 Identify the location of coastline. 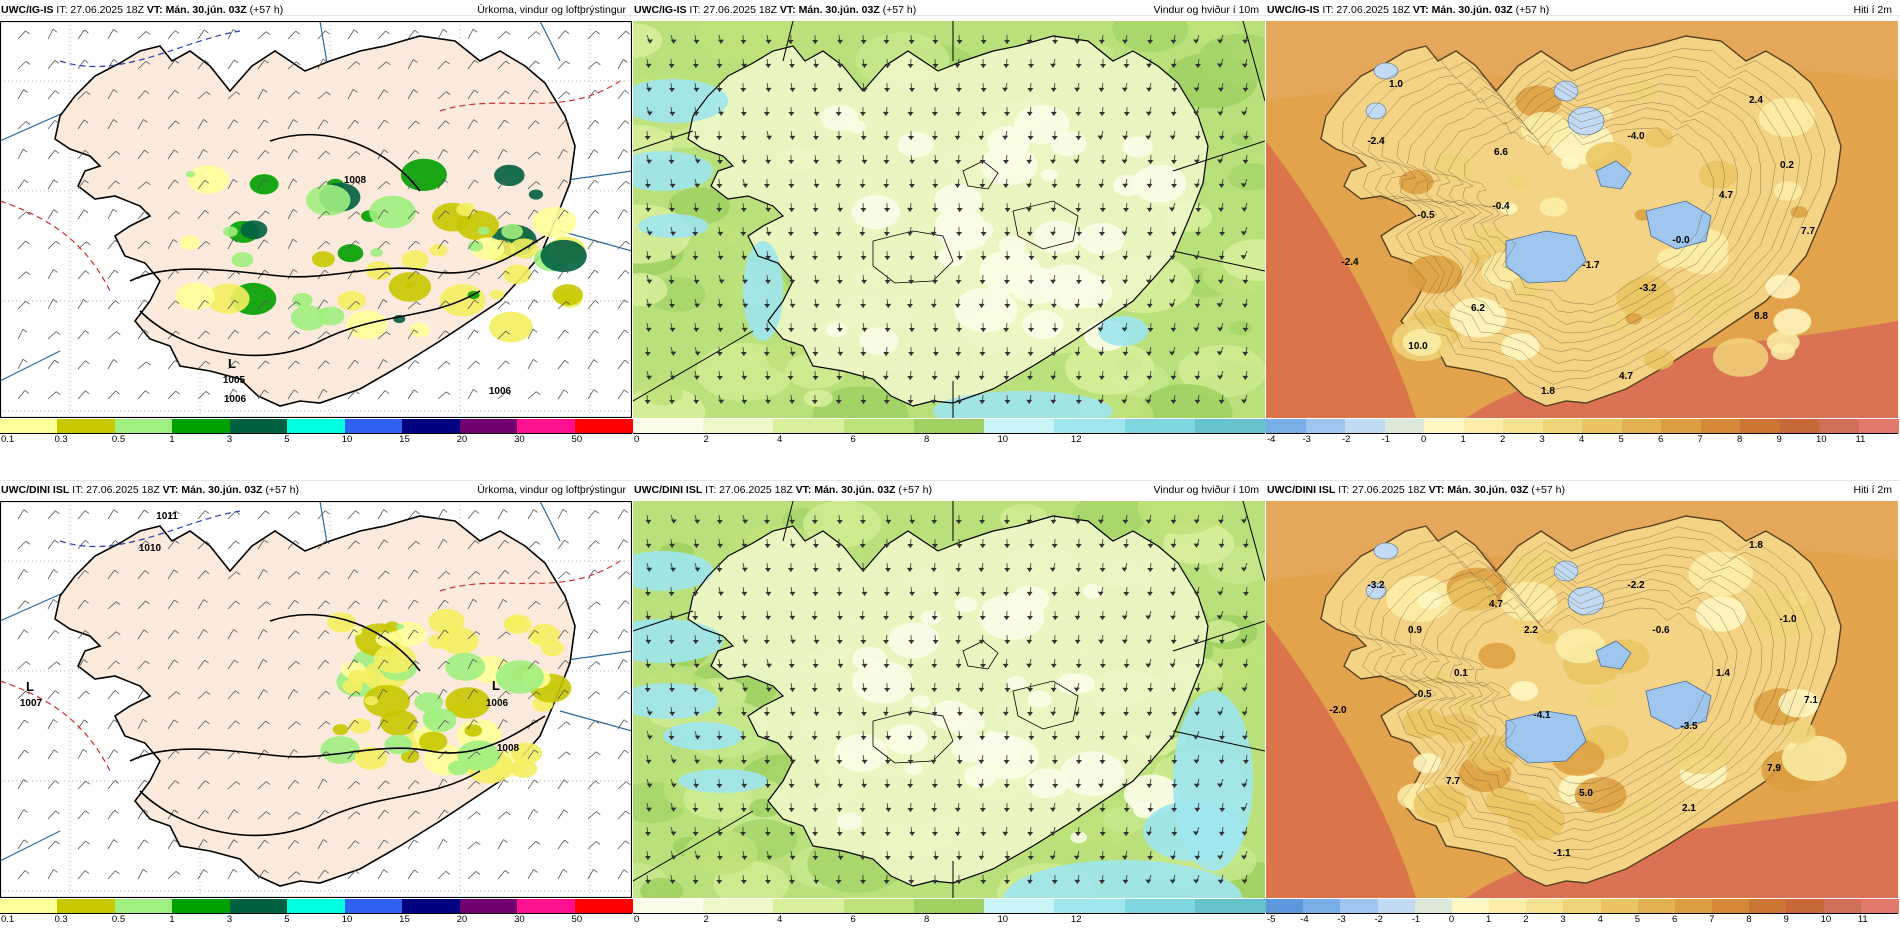
(948, 701).